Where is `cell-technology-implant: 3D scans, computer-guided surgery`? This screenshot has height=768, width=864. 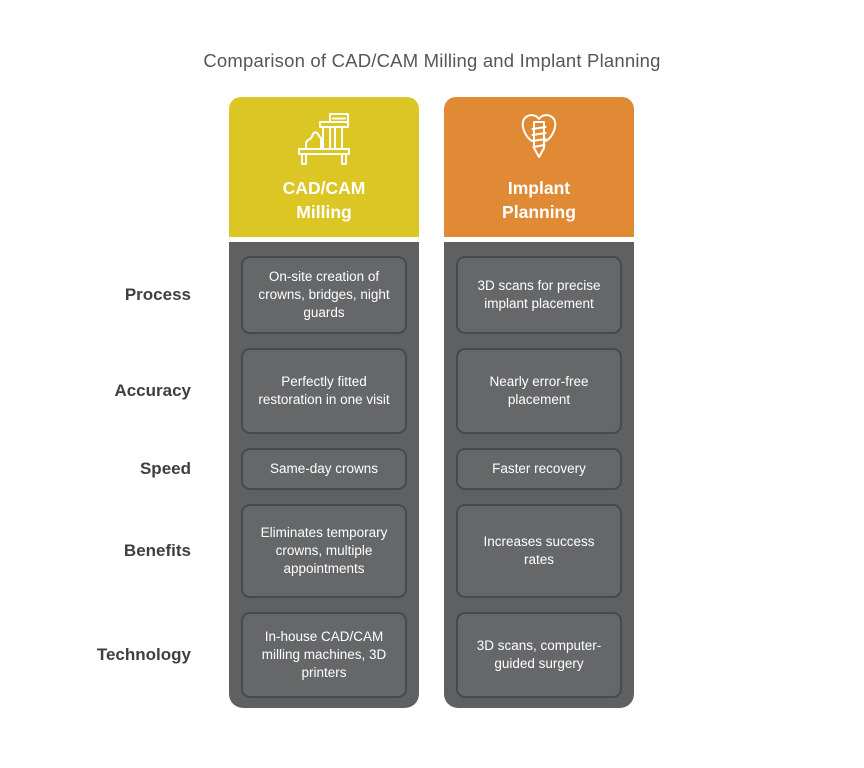 cell-technology-implant: 3D scans, computer-guided surgery is located at coordinates (539, 655).